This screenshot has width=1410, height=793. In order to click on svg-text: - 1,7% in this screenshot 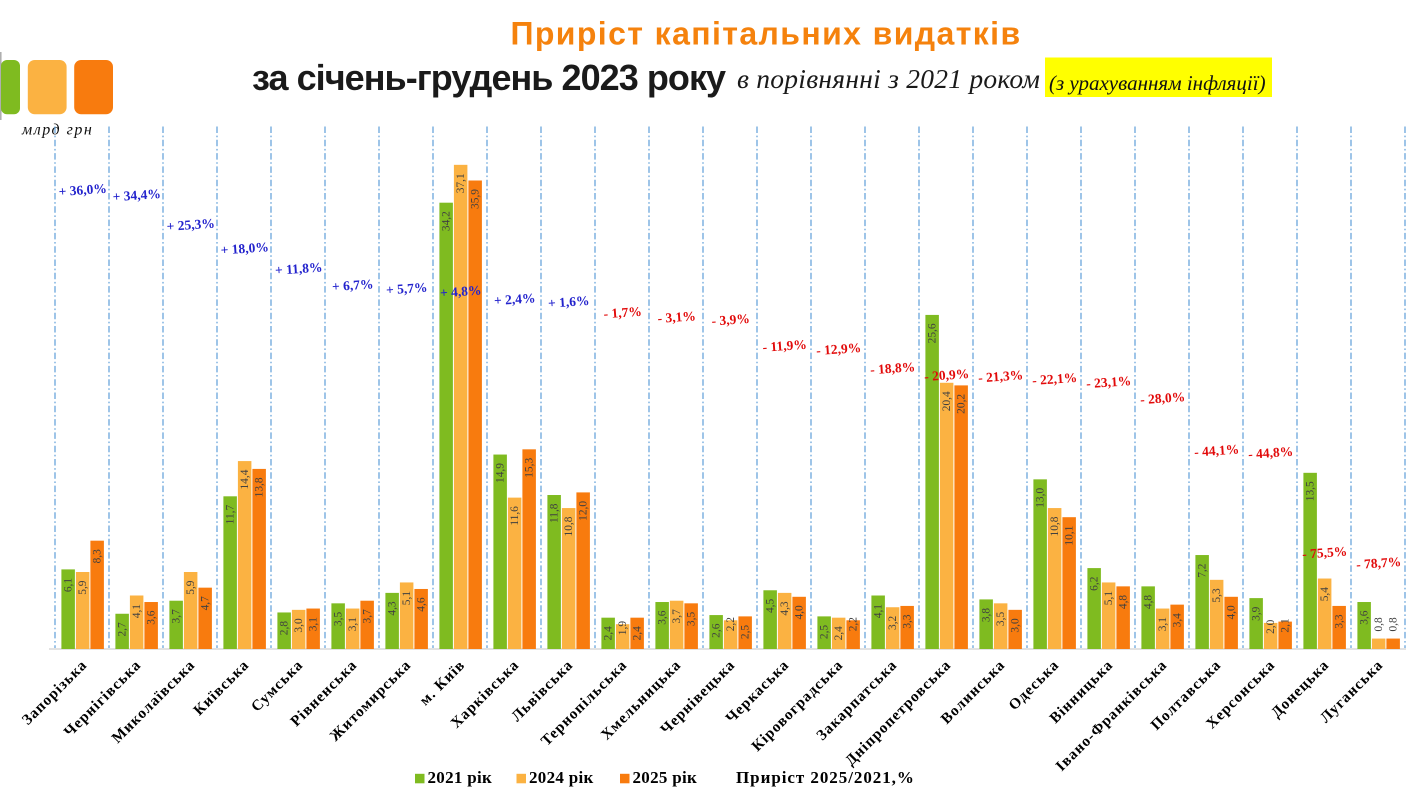, I will do `click(622, 313)`.